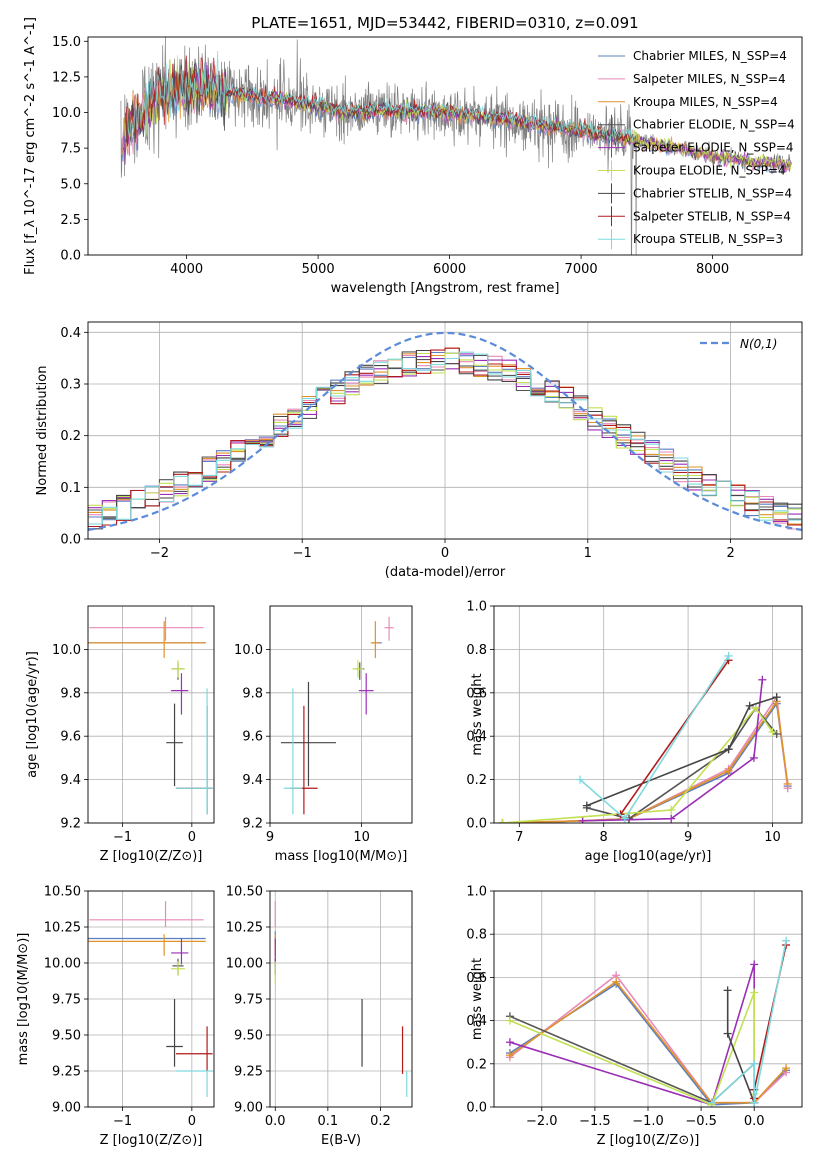 Image resolution: width=819 pixels, height=1170 pixels. Describe the element at coordinates (581, 269) in the screenshot. I see `x-tick-label: 7000` at that location.